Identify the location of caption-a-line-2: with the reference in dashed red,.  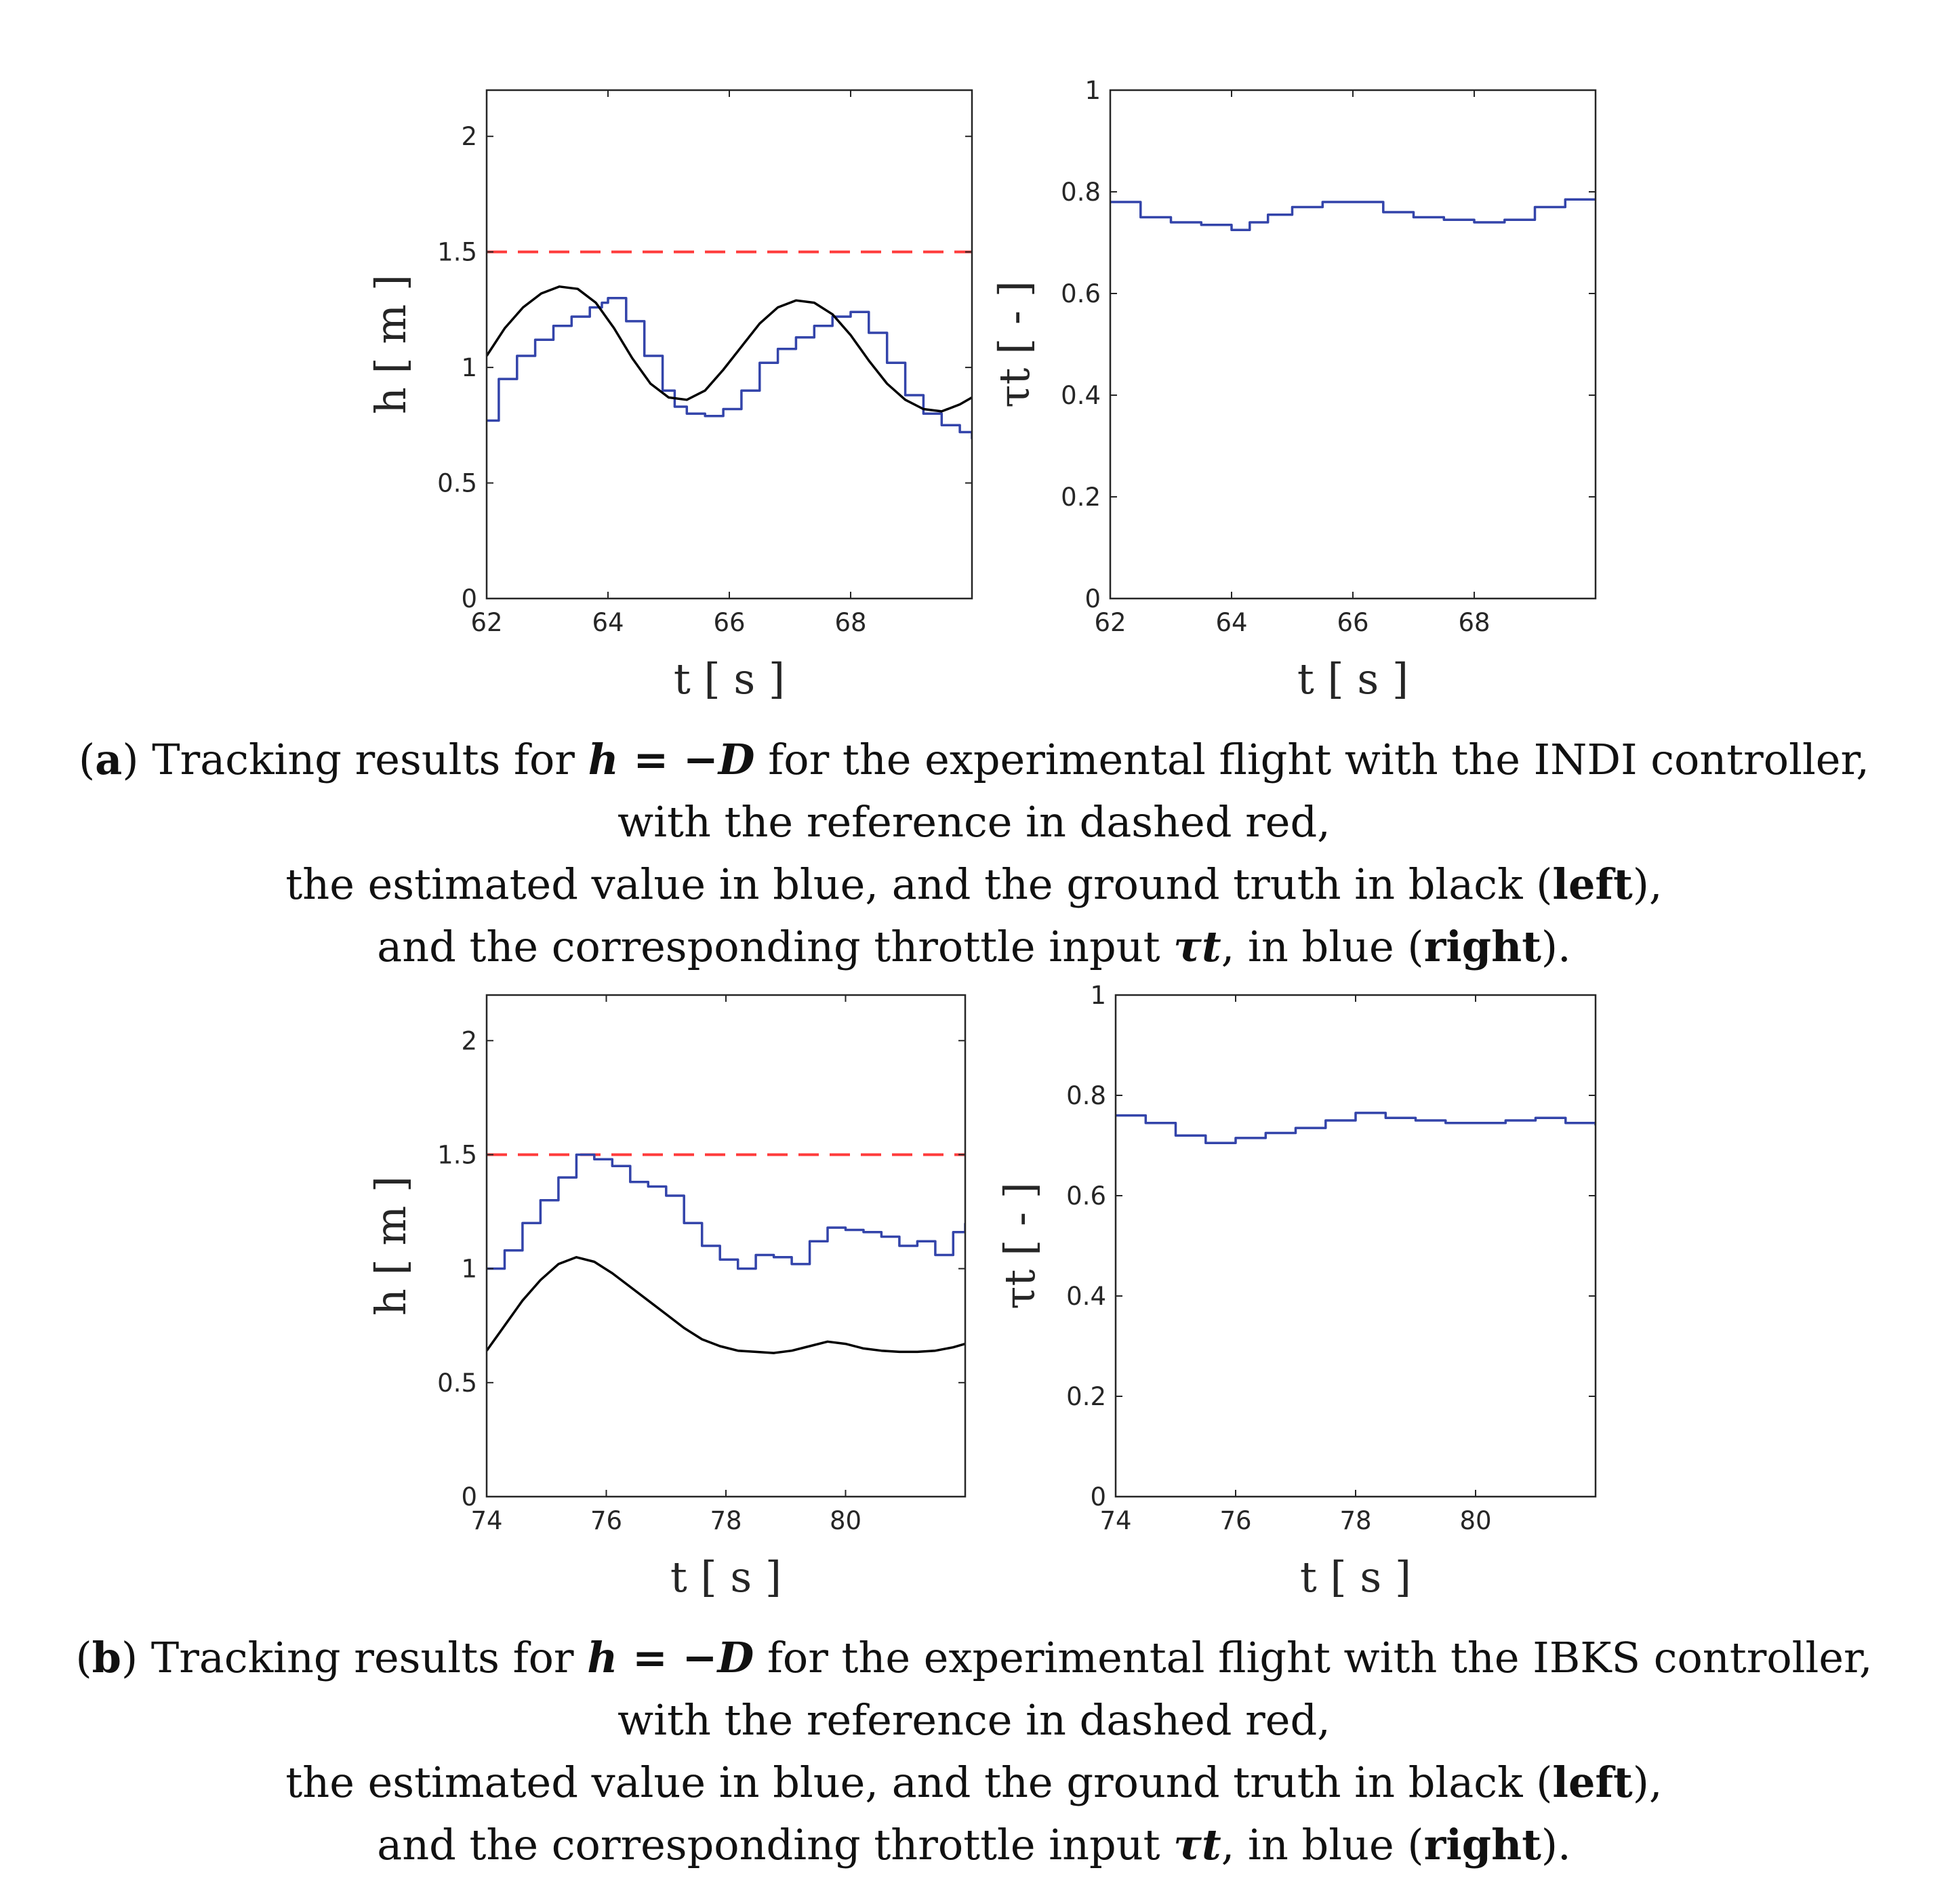
(974, 822).